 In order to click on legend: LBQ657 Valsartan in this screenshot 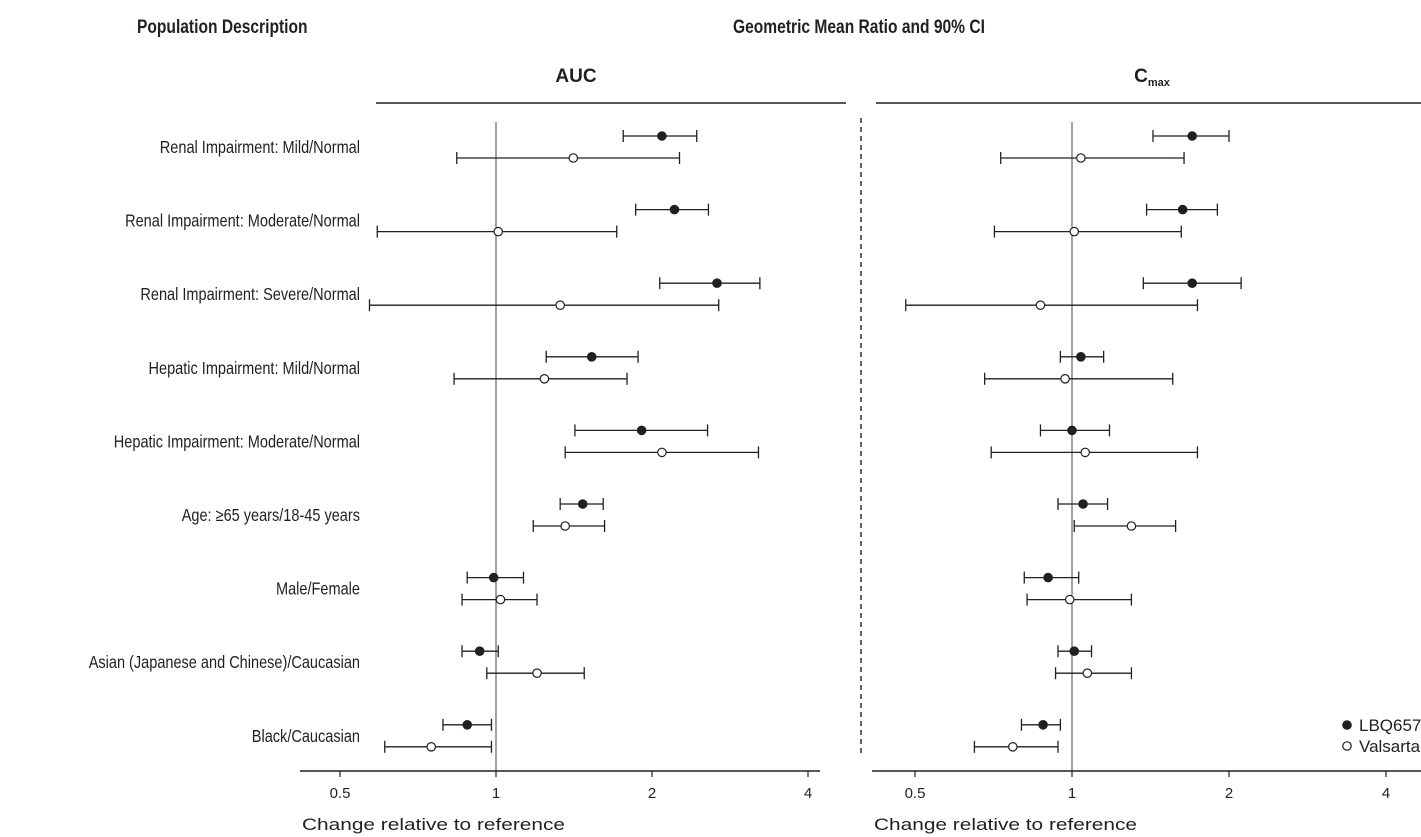, I will do `click(1381, 736)`.